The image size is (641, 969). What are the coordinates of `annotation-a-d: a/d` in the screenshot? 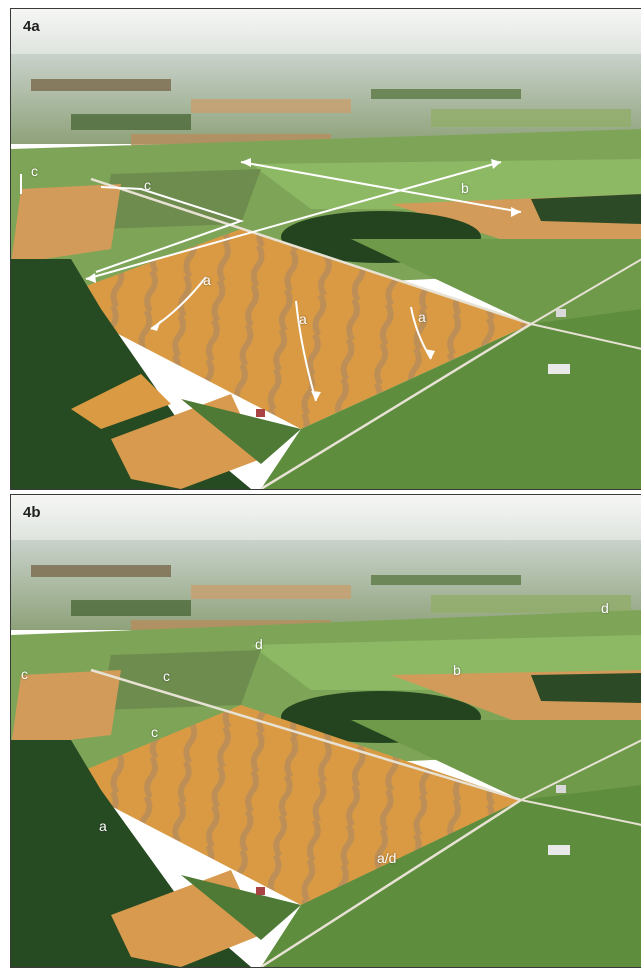 It's located at (387, 858).